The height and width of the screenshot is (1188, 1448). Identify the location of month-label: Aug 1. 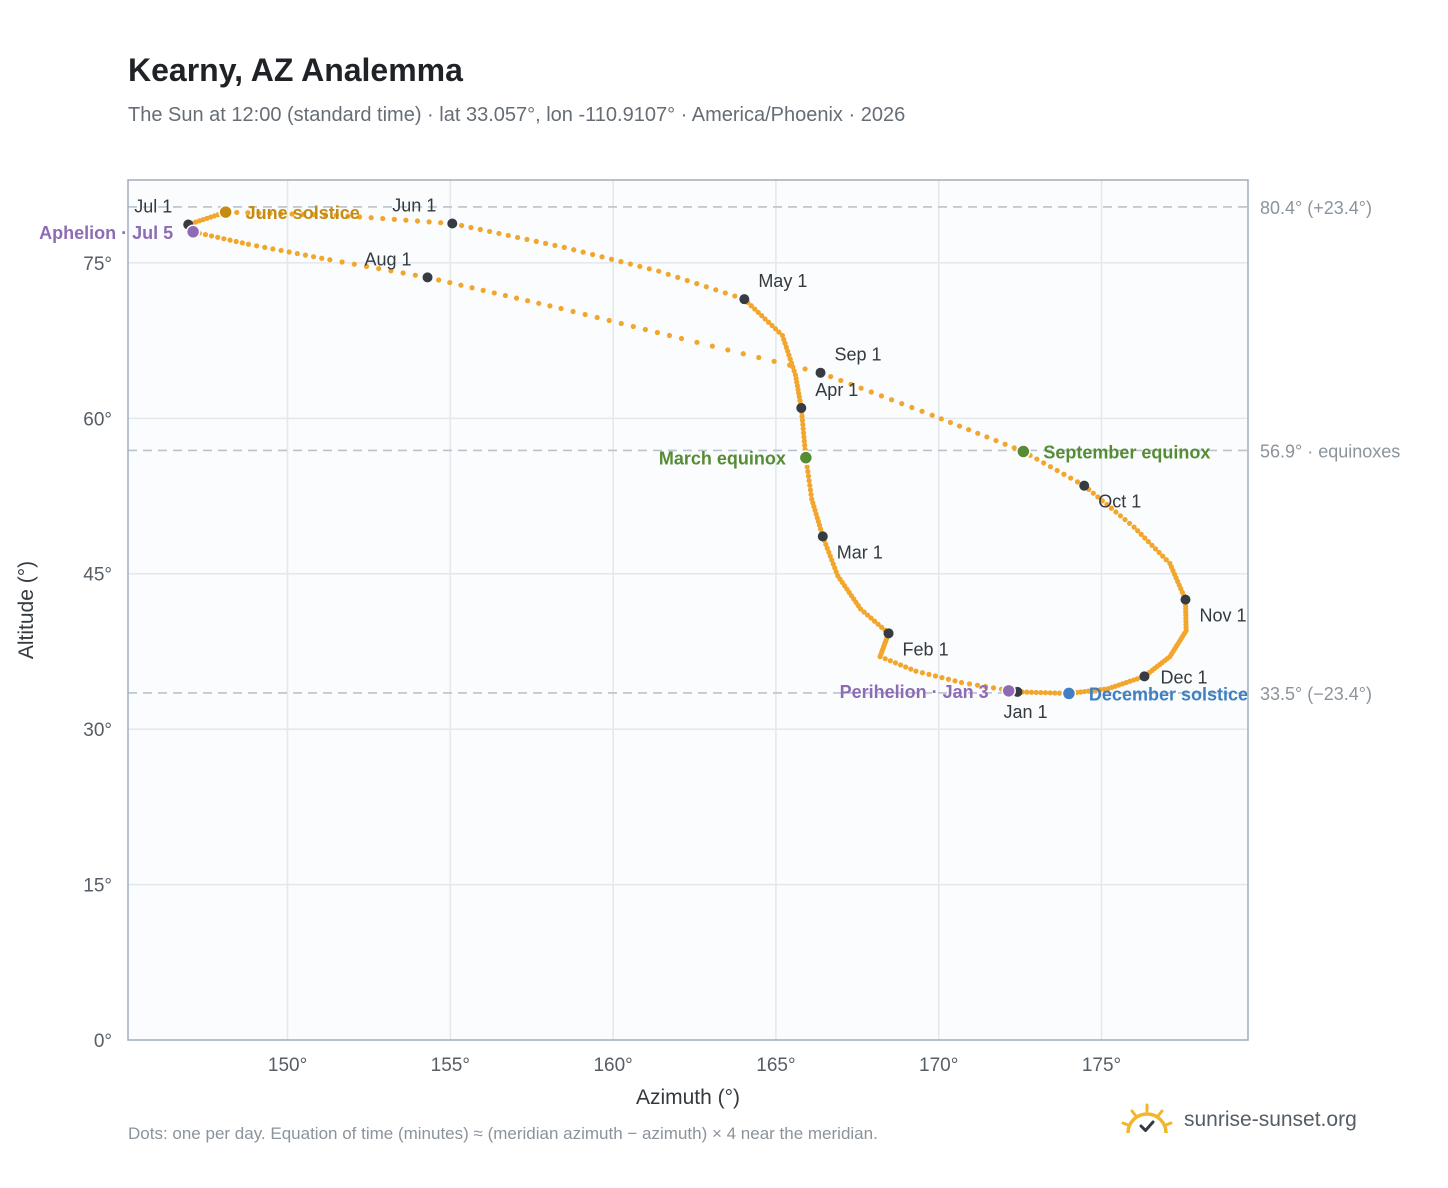
(387, 259).